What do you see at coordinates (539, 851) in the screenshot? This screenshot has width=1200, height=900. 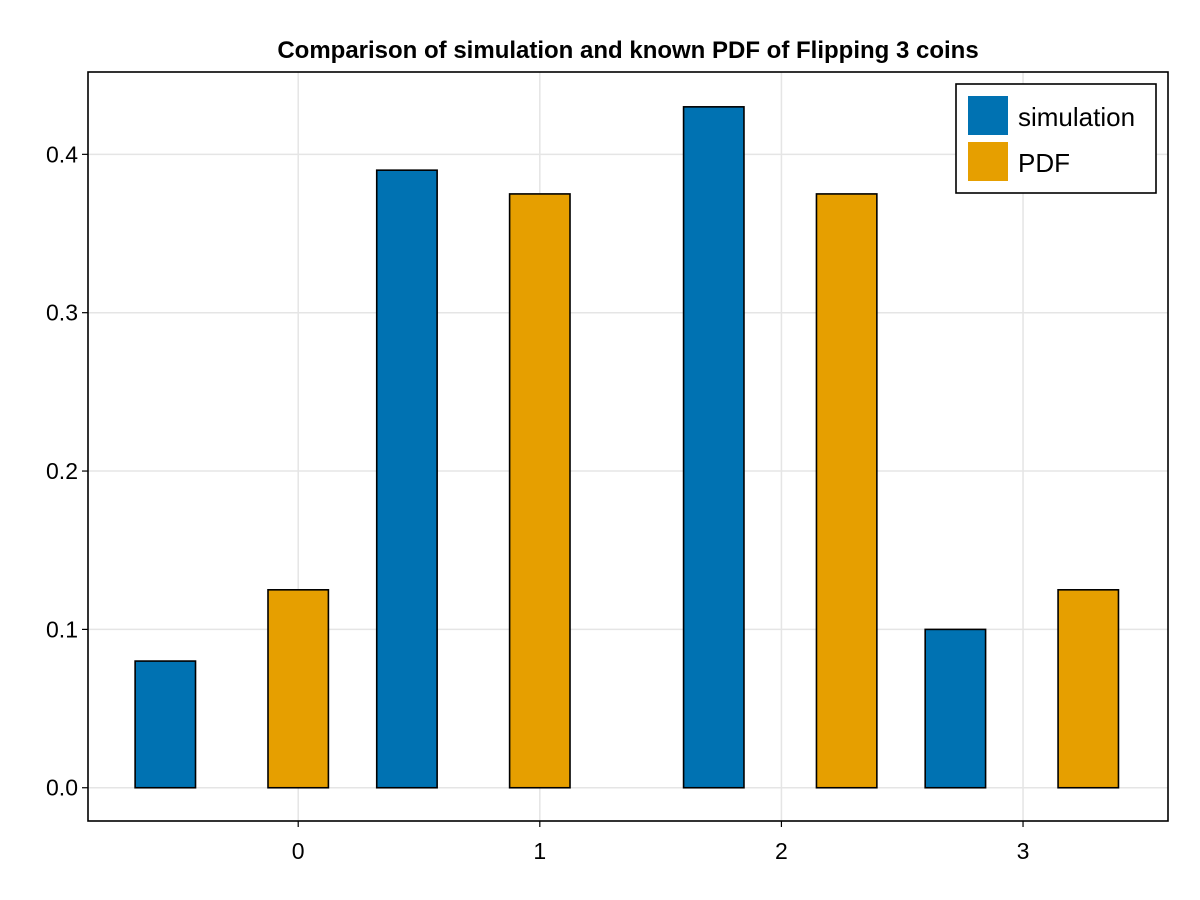 I see `x-tick-label-1: 1` at bounding box center [539, 851].